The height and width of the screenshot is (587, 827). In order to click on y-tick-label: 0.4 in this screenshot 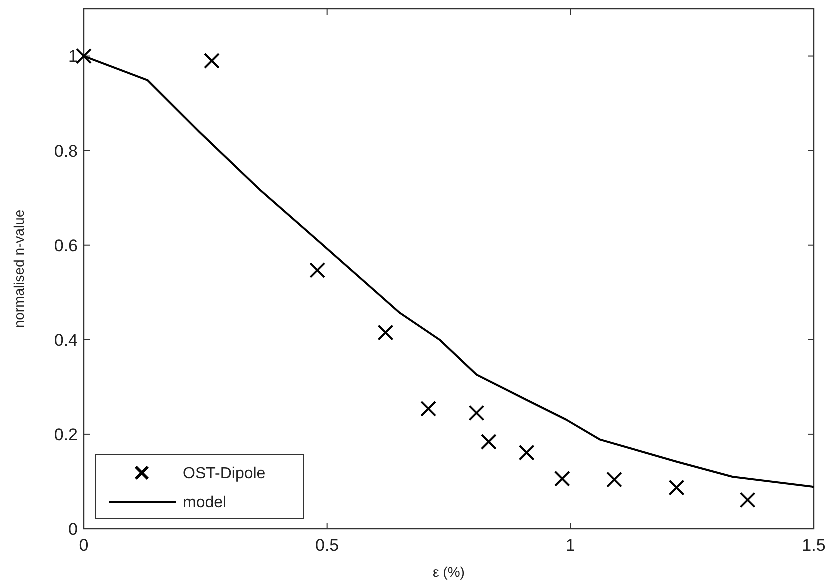, I will do `click(66, 340)`.